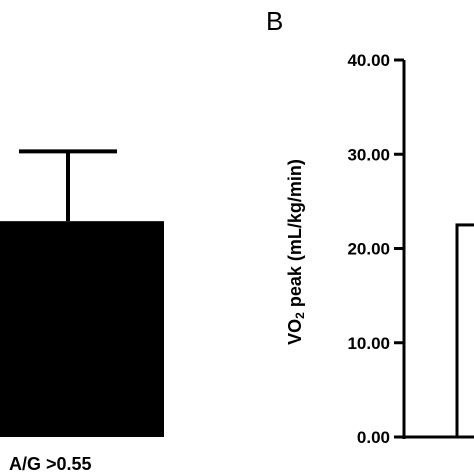  Describe the element at coordinates (368, 154) in the screenshot. I see `panel-b-y-tick-label-3: 30.00` at that location.